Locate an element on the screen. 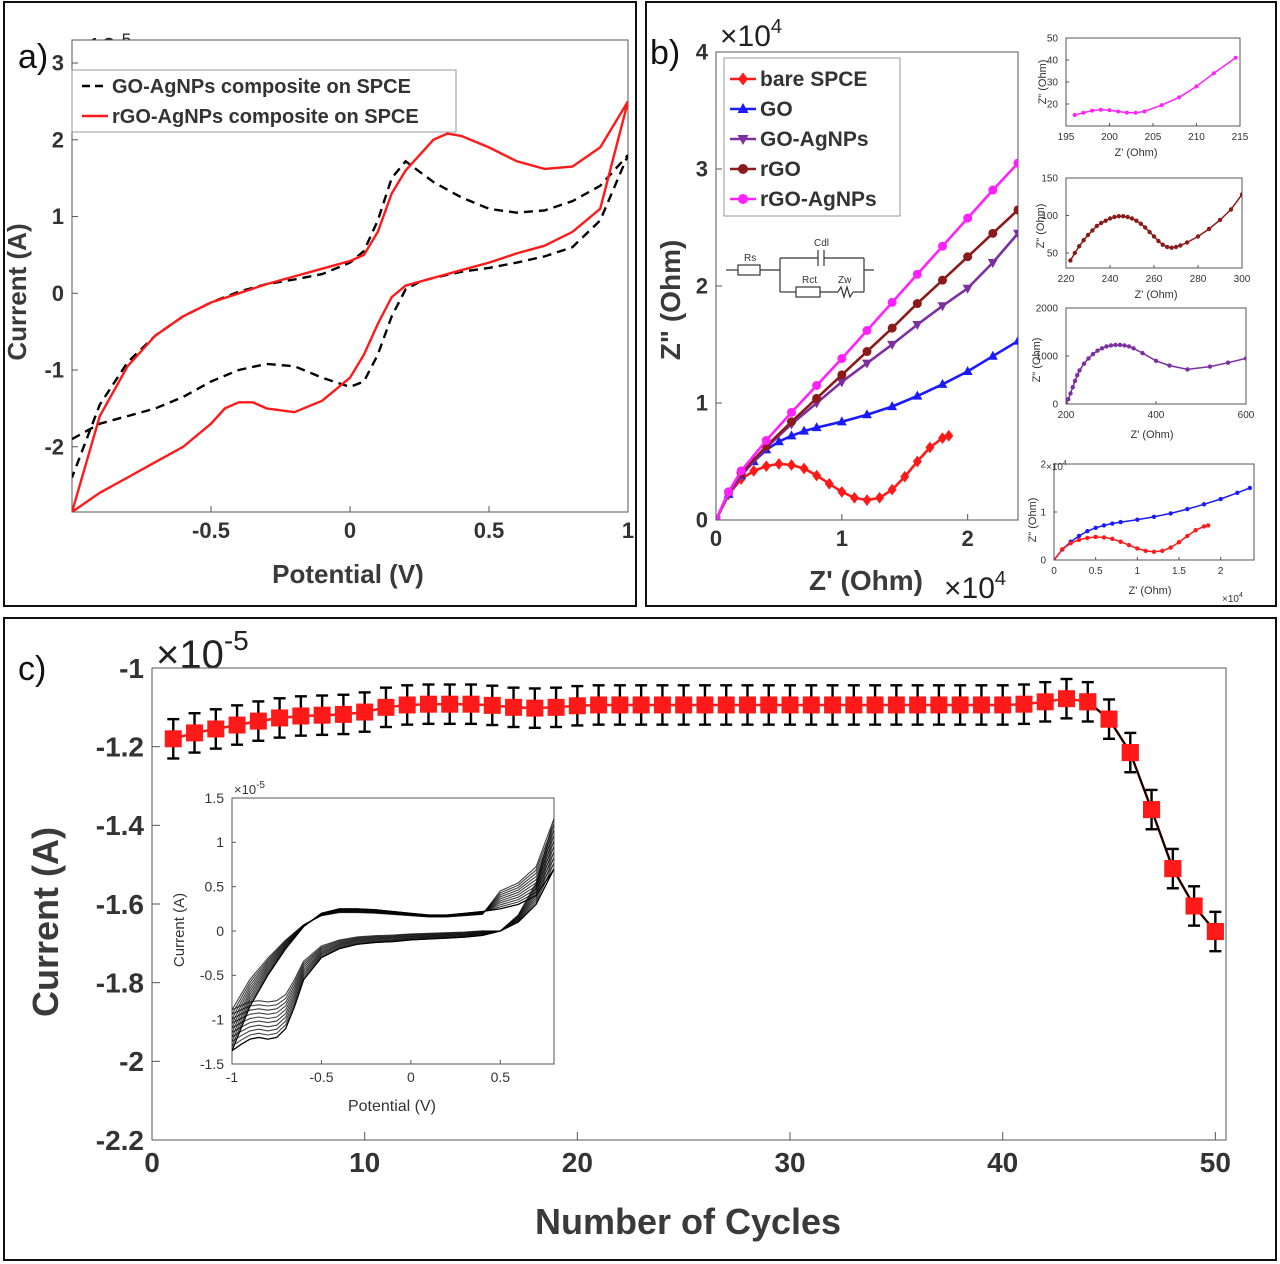 This screenshot has width=1280, height=1264. y-tick-label: 100 is located at coordinates (1049, 216).